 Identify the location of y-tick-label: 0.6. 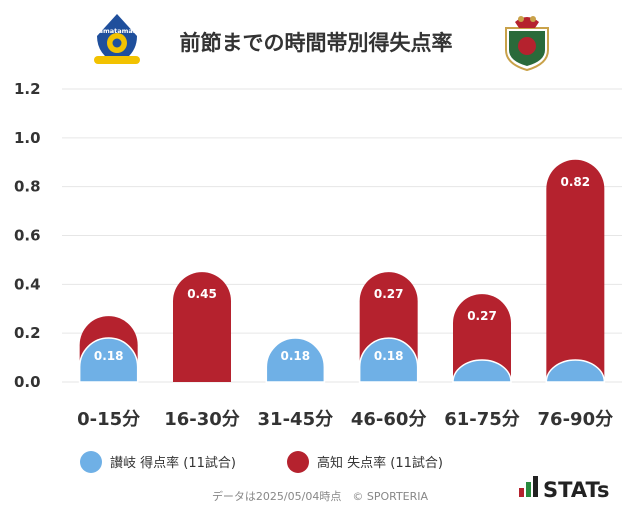
(27, 236).